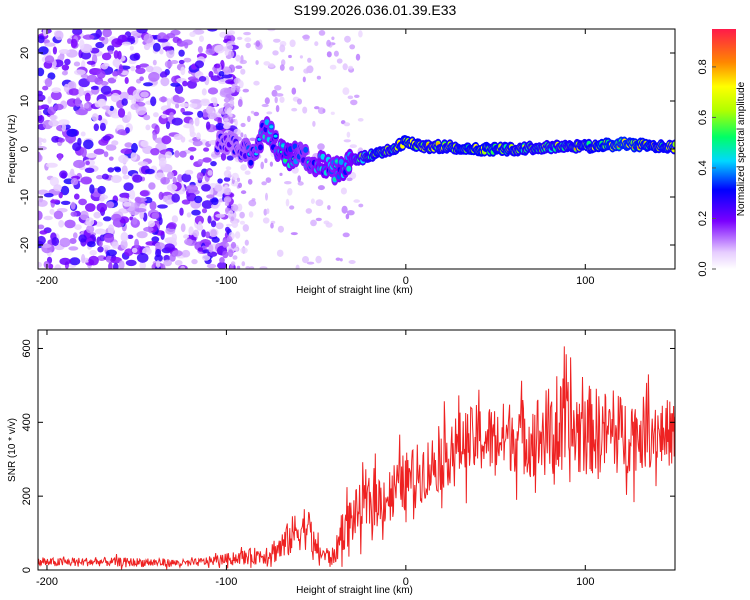 The image size is (750, 600). I want to click on y-tick-label-bottom-0: 0, so click(27, 570).